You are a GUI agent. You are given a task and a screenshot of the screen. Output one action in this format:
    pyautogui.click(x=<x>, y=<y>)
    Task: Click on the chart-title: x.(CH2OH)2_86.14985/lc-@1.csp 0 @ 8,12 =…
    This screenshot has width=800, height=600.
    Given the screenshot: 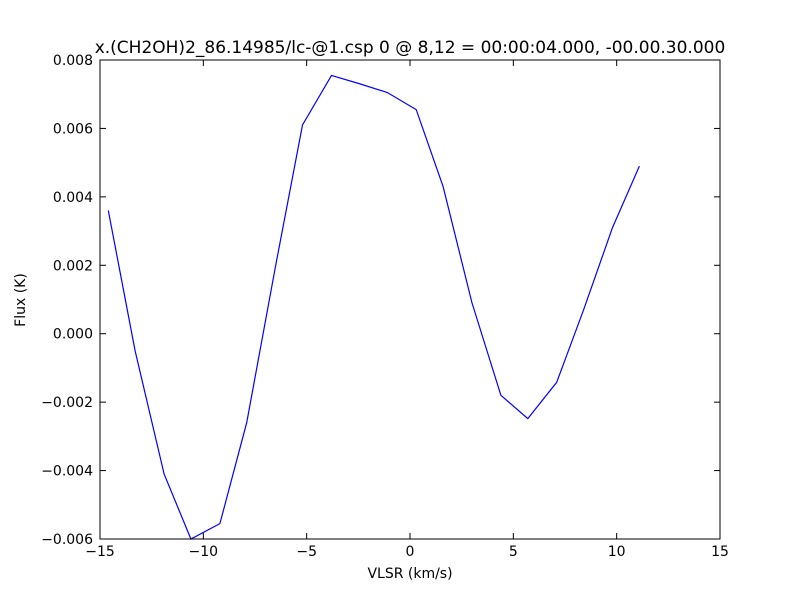 What is the action you would take?
    pyautogui.click(x=410, y=48)
    